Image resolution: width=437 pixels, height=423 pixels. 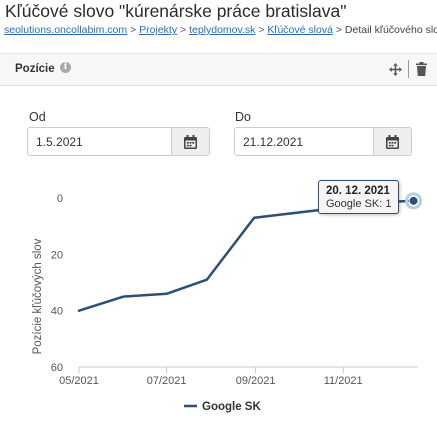 I want to click on y-tick-label: 20, so click(x=57, y=255).